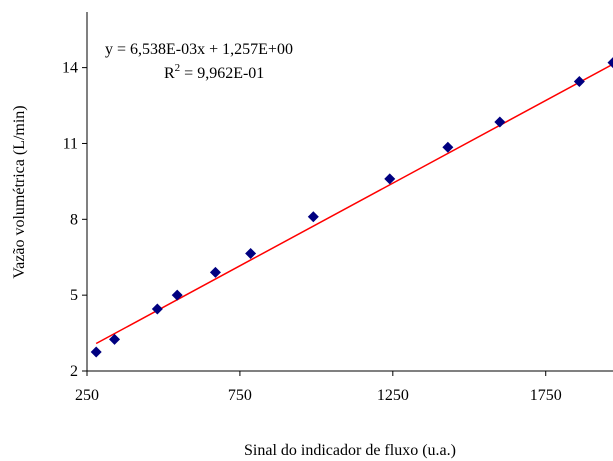  I want to click on r-squared-label: R2 = 9,962E-01, so click(214, 72).